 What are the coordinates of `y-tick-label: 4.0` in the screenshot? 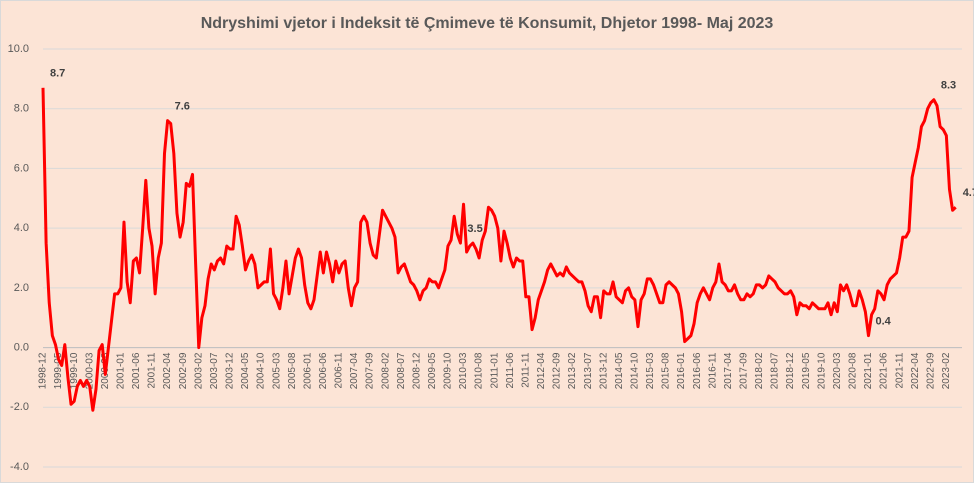 It's located at (21, 228).